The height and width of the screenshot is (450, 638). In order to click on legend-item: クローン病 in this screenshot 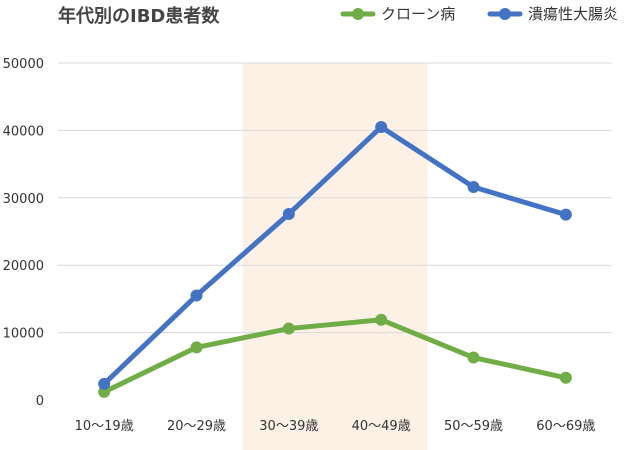, I will do `click(397, 14)`.